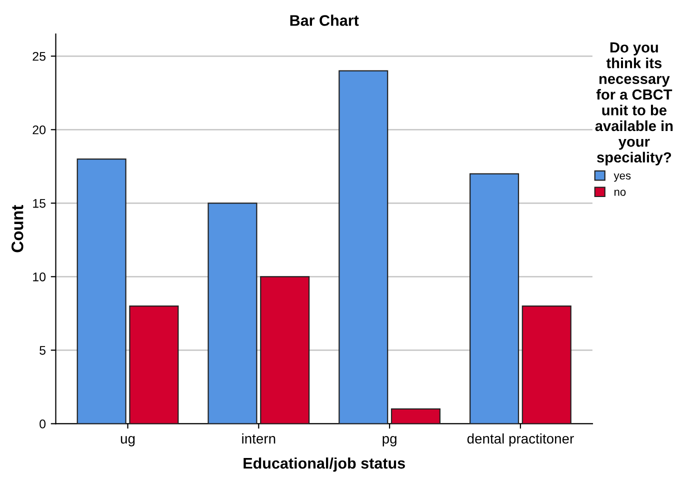  What do you see at coordinates (622, 177) in the screenshot?
I see `legend-label: yes` at bounding box center [622, 177].